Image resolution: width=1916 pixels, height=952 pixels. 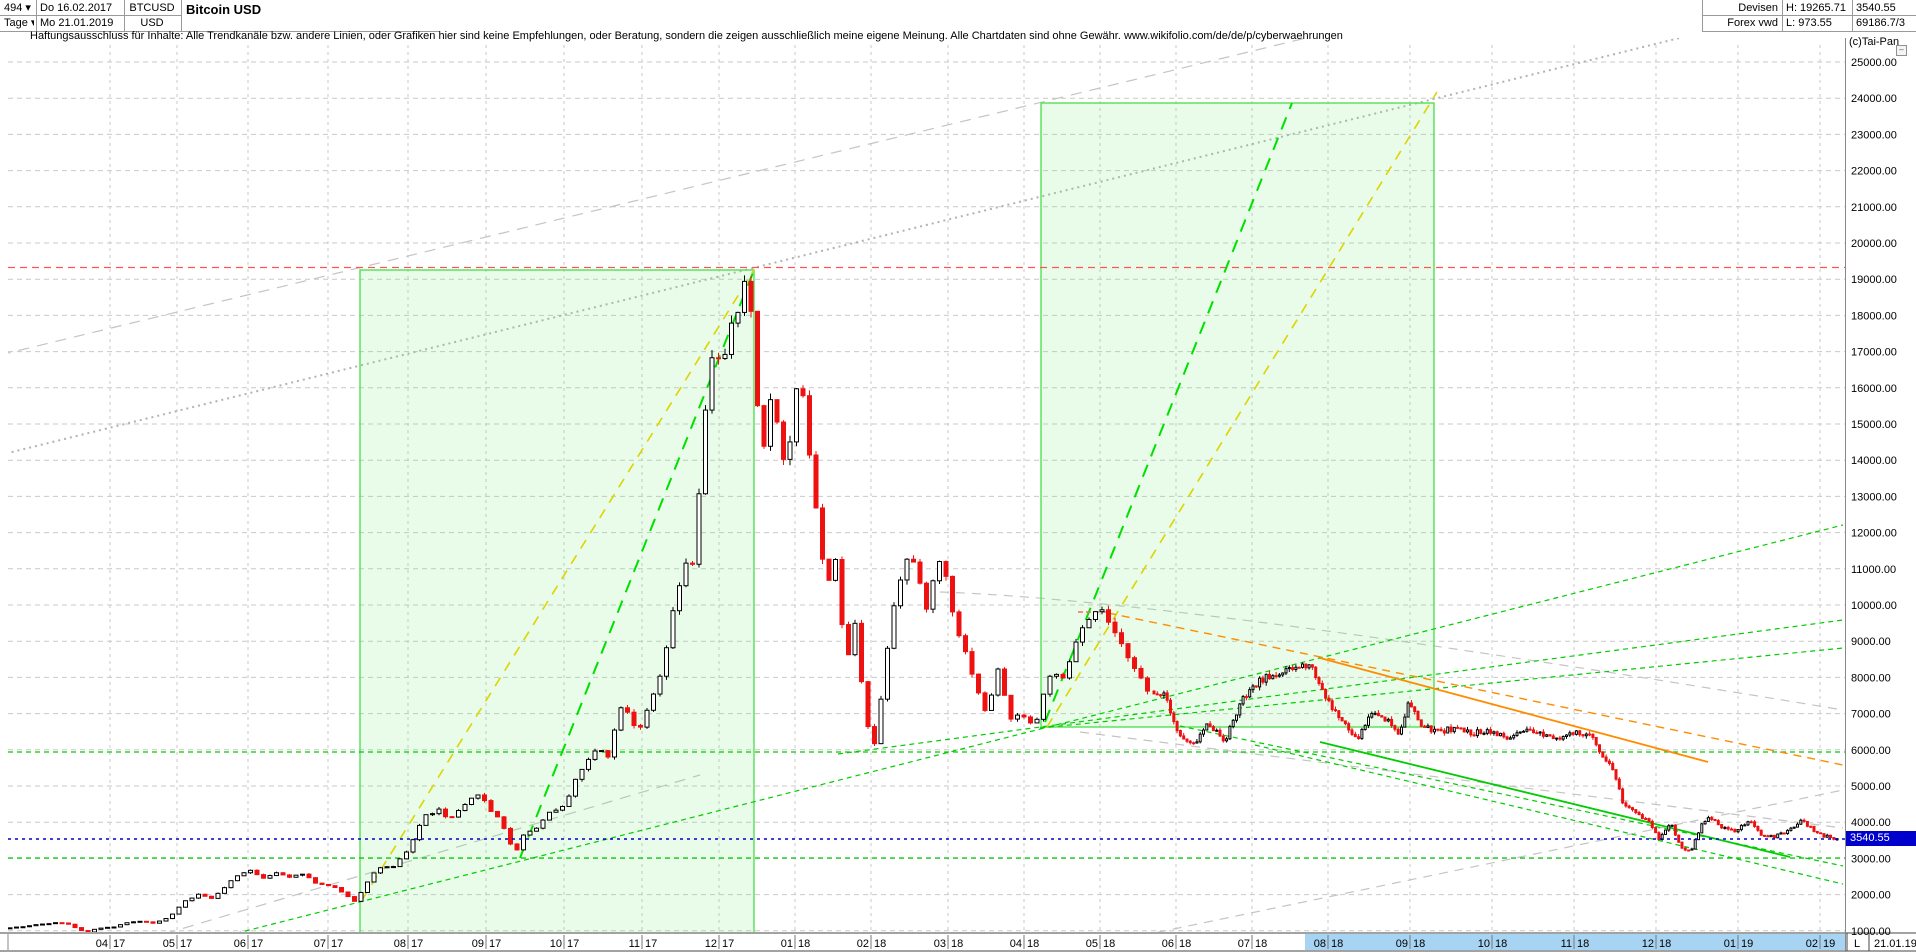 What do you see at coordinates (1874, 461) in the screenshot?
I see `svg-text: 14000.00` at bounding box center [1874, 461].